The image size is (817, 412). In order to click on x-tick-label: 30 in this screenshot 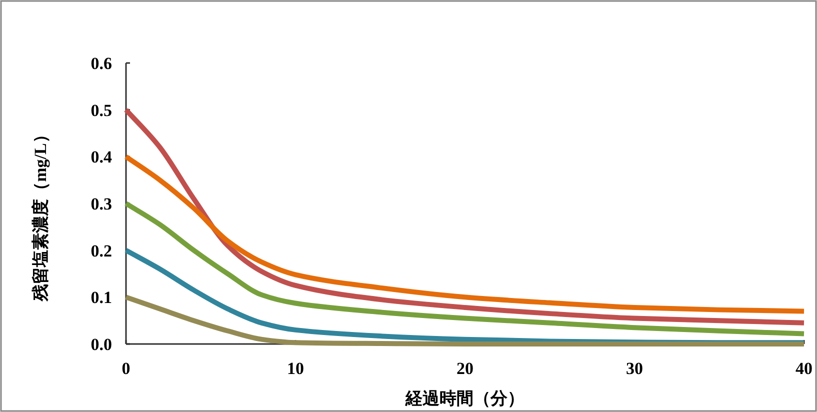, I will do `click(634, 368)`.